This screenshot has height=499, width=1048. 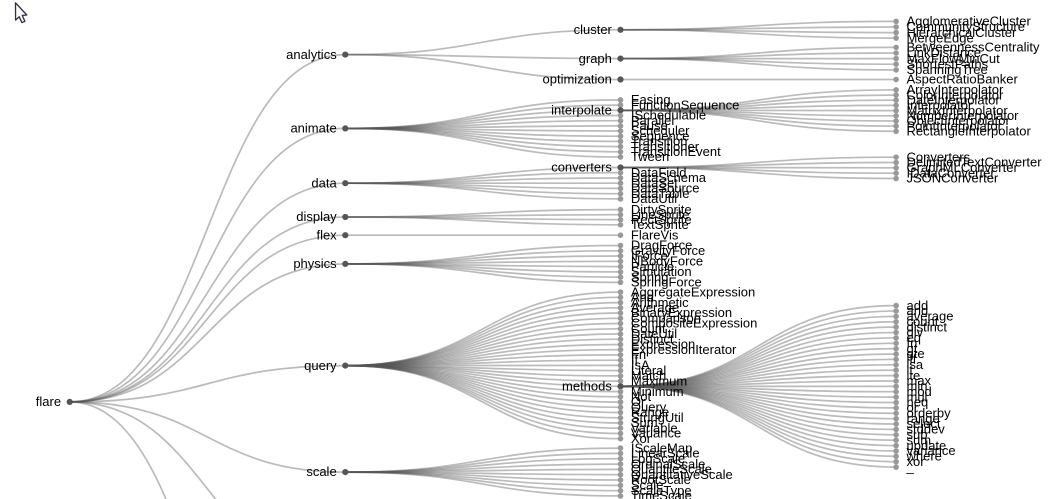 I want to click on svg-text: Sequence, so click(x=660, y=135).